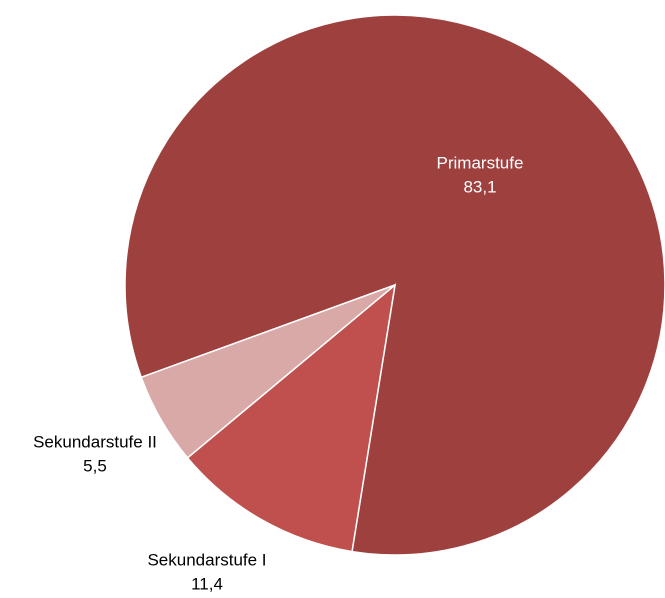 This screenshot has width=665, height=598. What do you see at coordinates (206, 559) in the screenshot?
I see `slice-label: Sekundarstufe I` at bounding box center [206, 559].